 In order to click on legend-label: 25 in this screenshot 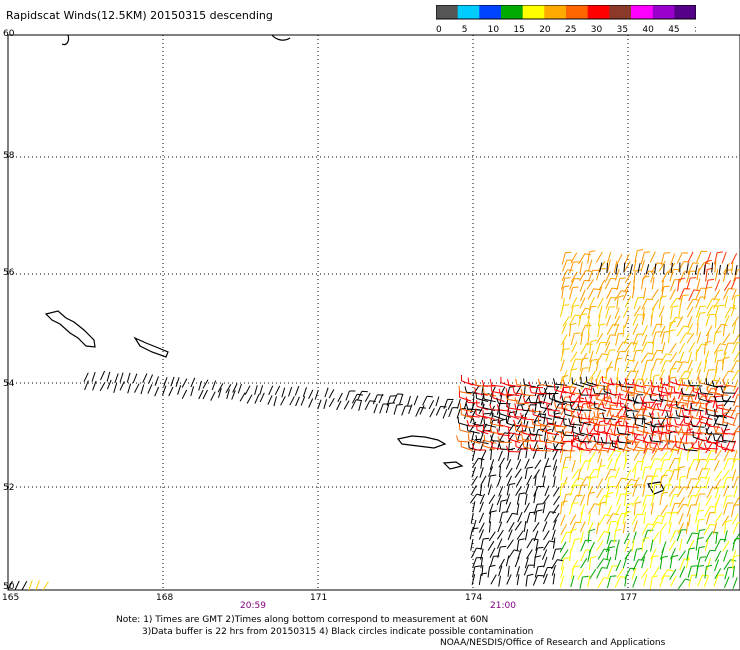, I will do `click(570, 30)`.